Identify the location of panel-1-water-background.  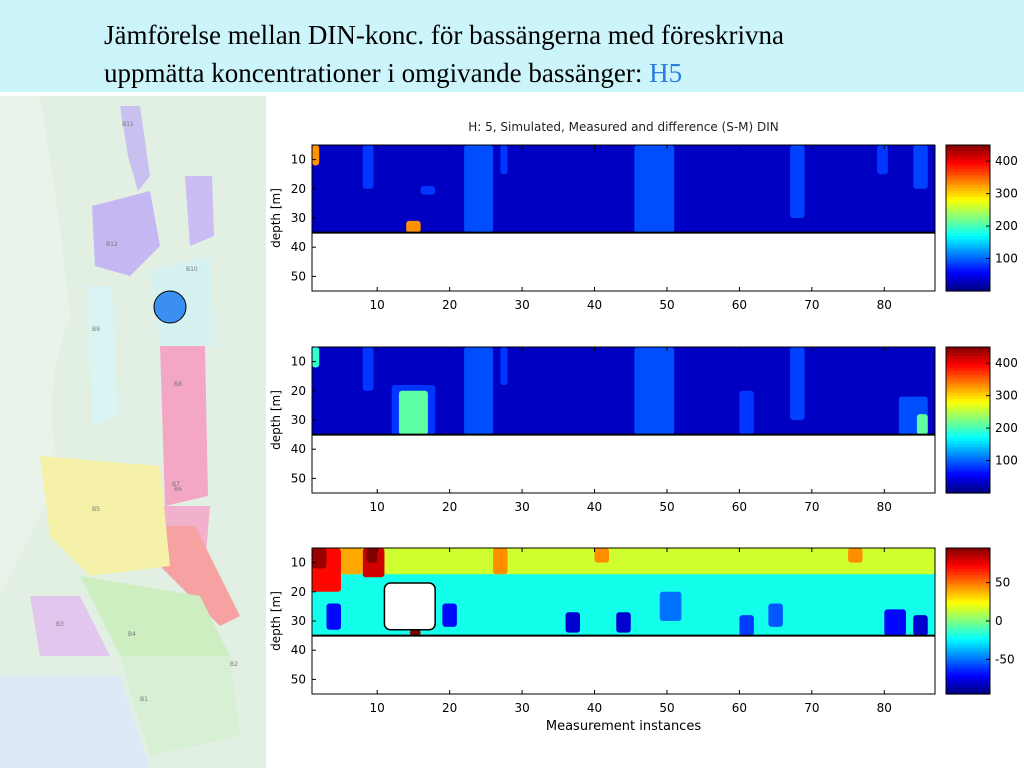
(623, 189).